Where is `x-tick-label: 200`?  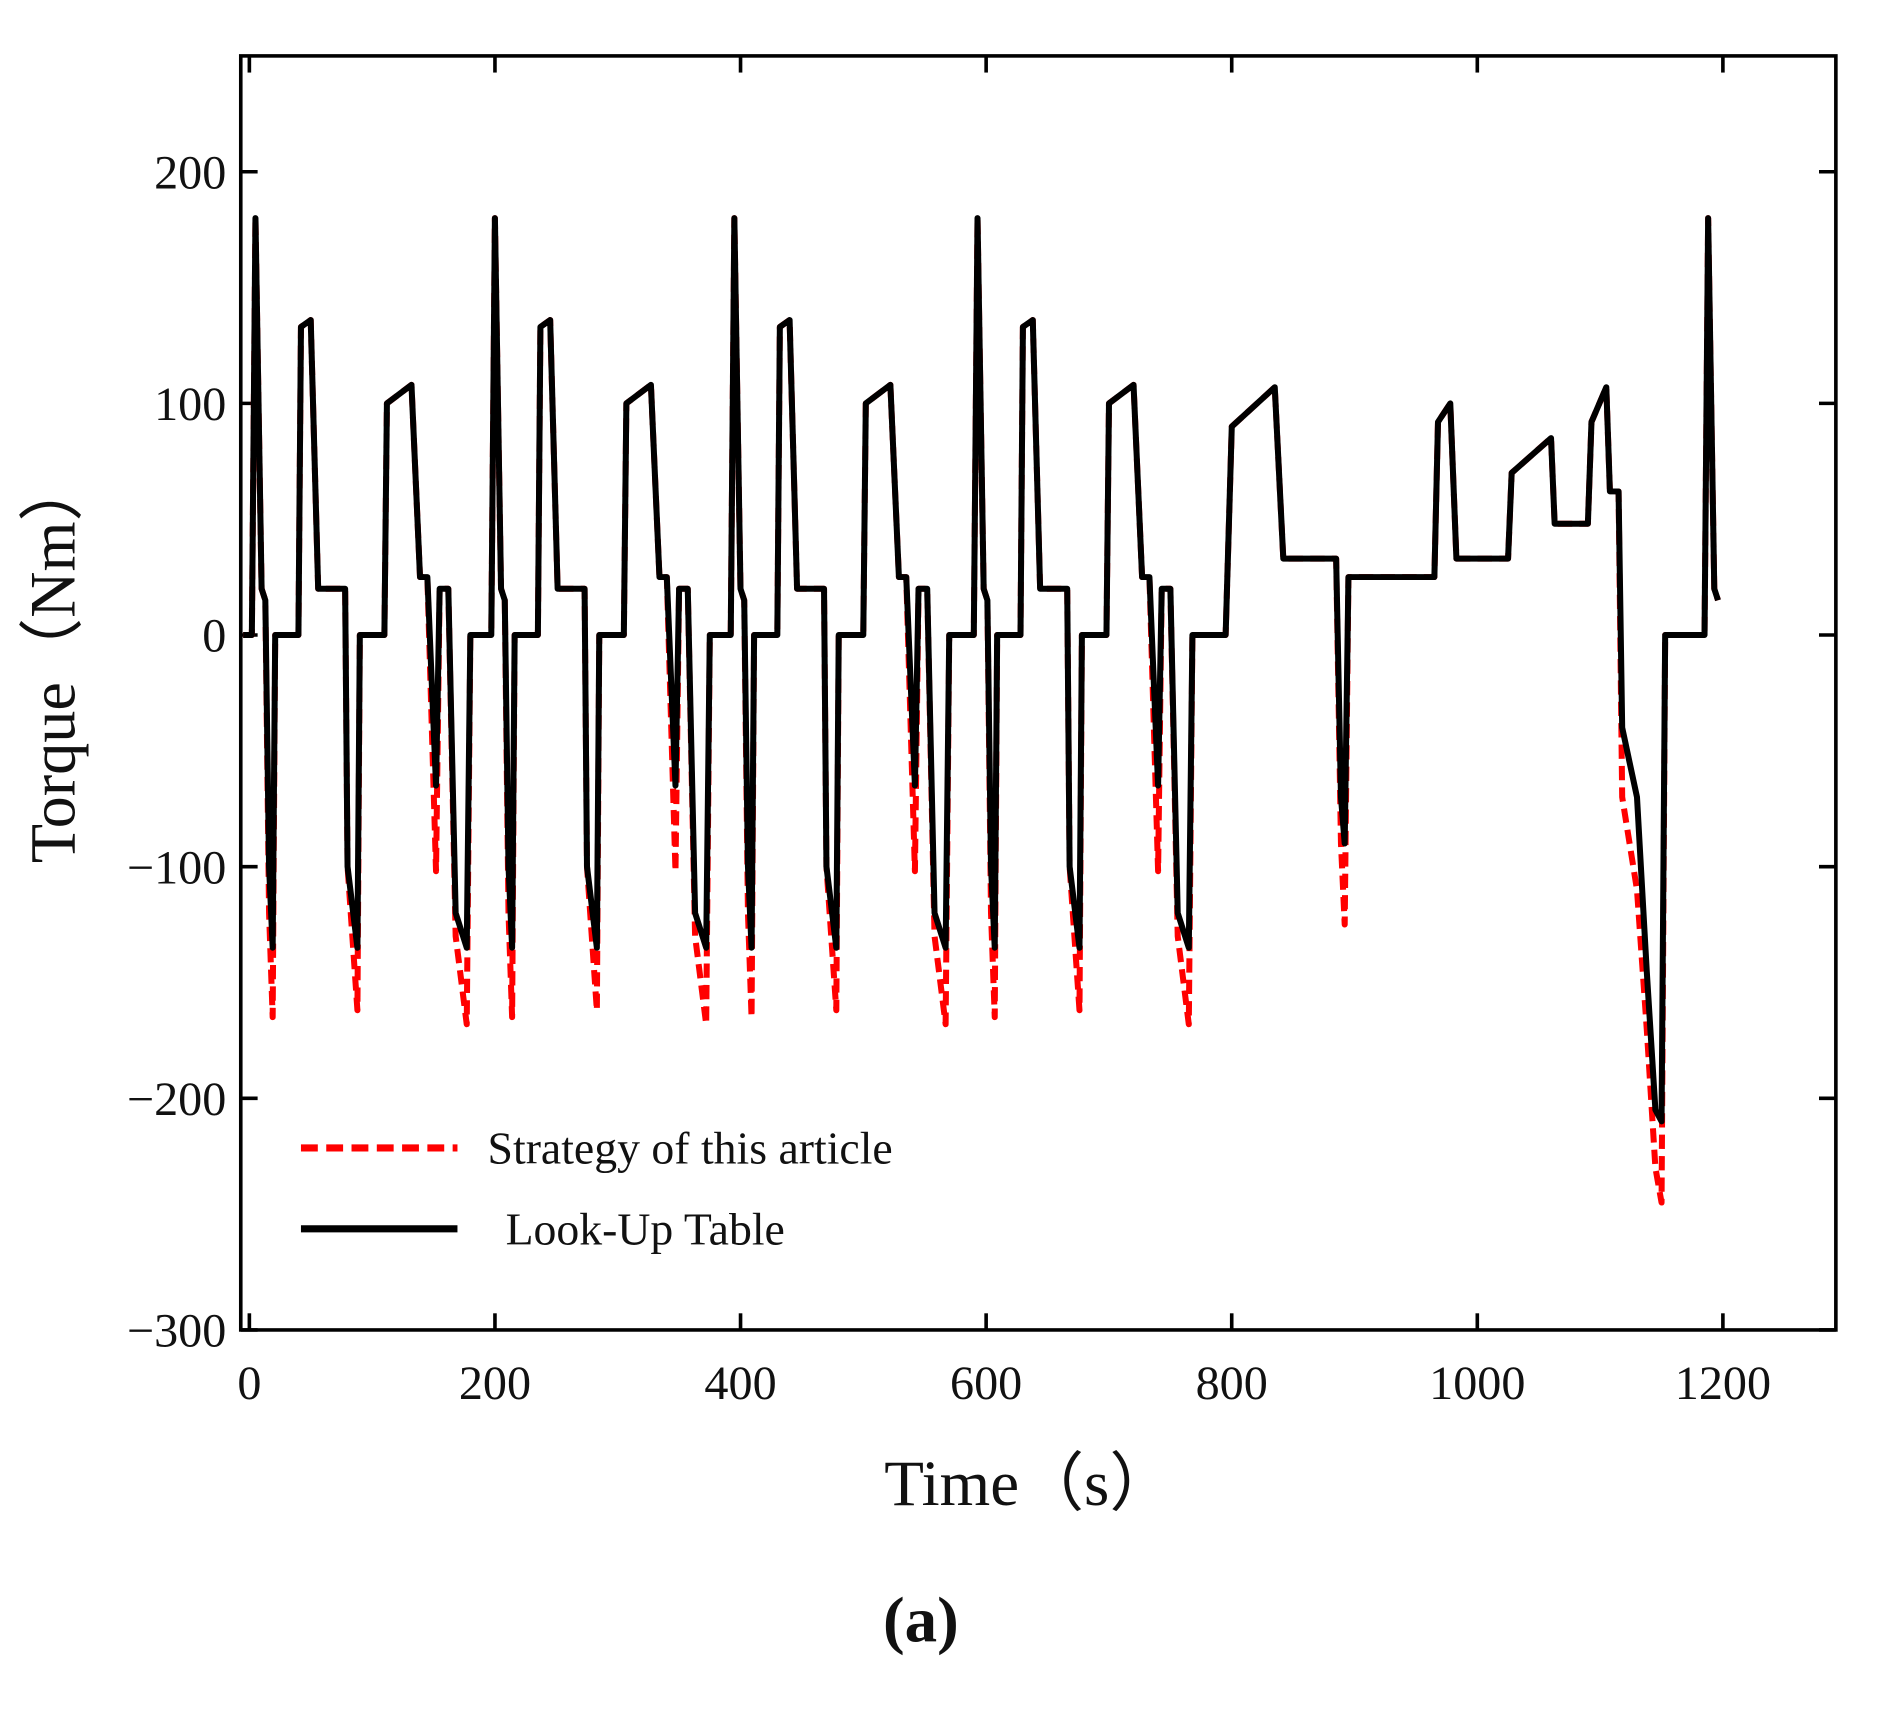
x-tick-label: 200 is located at coordinates (495, 1383).